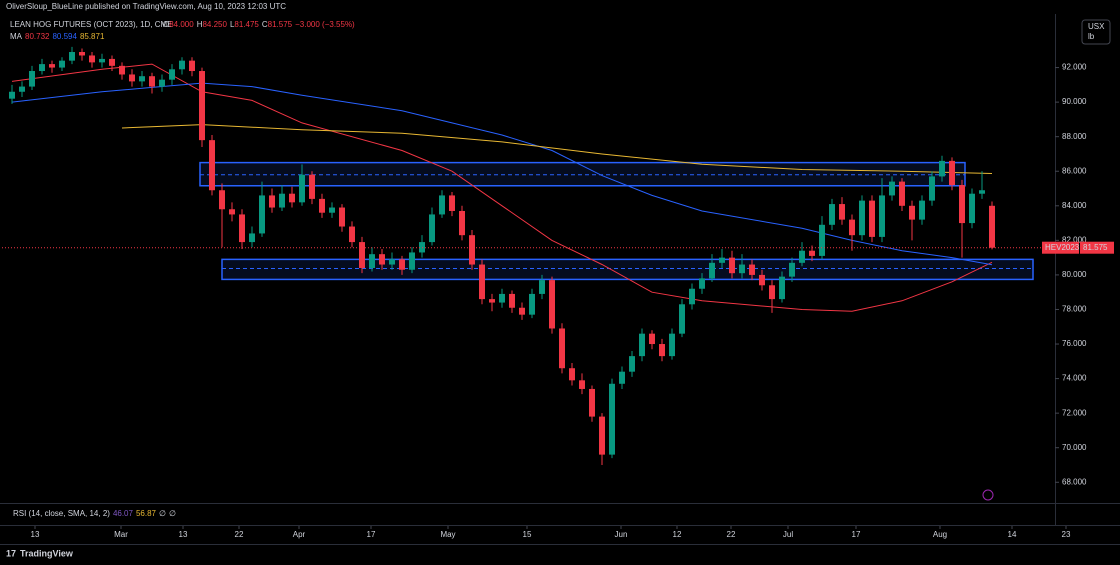  Describe the element at coordinates (788, 534) in the screenshot. I see `x-tick-label: Jul` at that location.